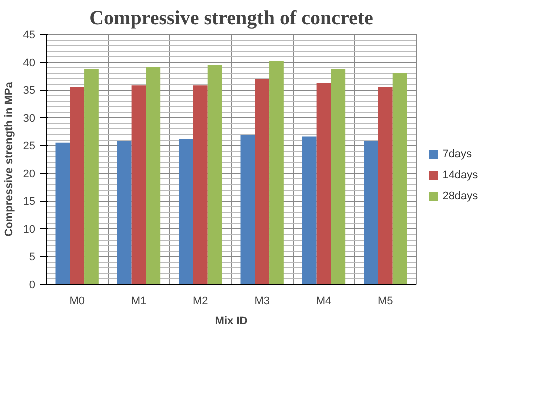  What do you see at coordinates (29, 174) in the screenshot?
I see `y-tick-label: 20` at bounding box center [29, 174].